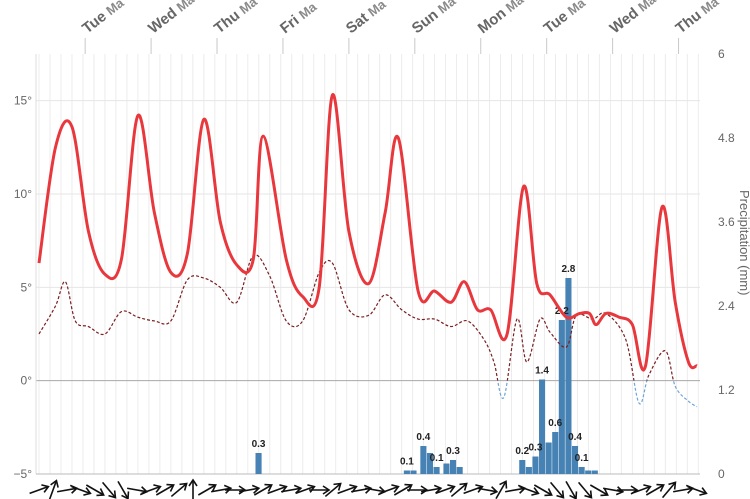  Describe the element at coordinates (726, 390) in the screenshot. I see `precipitation-tick-label: 1.2` at that location.